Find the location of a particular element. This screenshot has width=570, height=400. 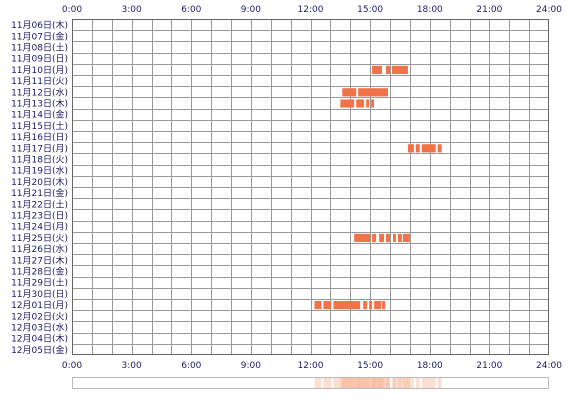

row-label: 11月07日(金) is located at coordinates (39, 36).